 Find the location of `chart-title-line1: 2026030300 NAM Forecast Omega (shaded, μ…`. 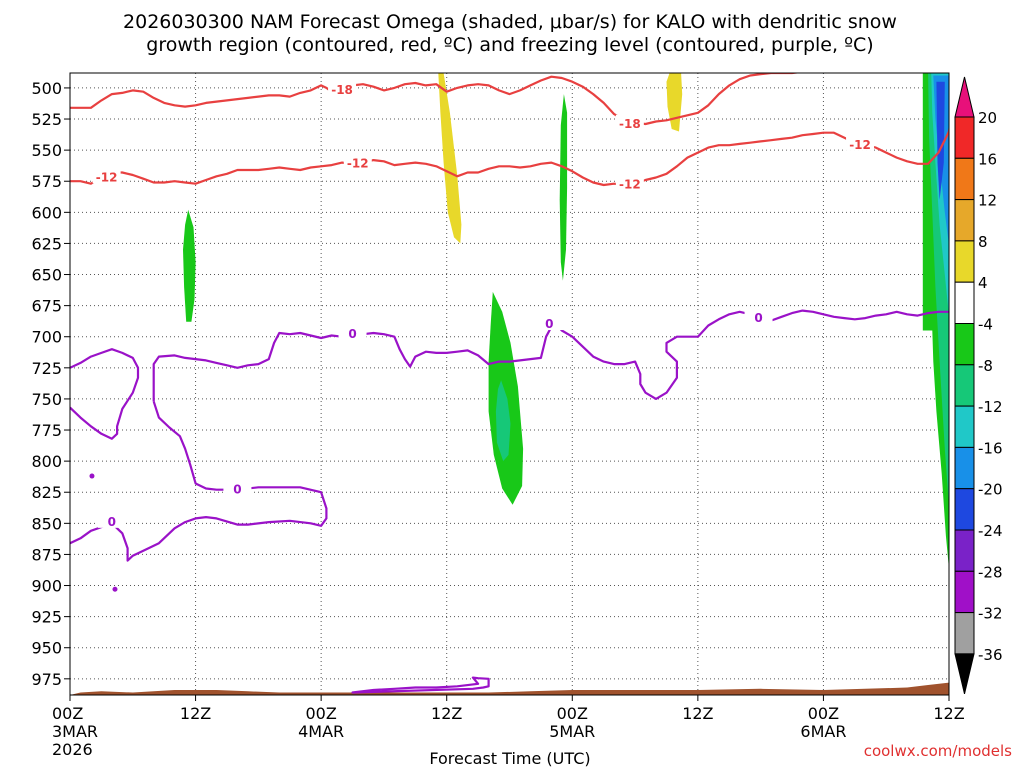

chart-title-line1: 2026030300 NAM Forecast Omega (shaded, μ… is located at coordinates (510, 22).